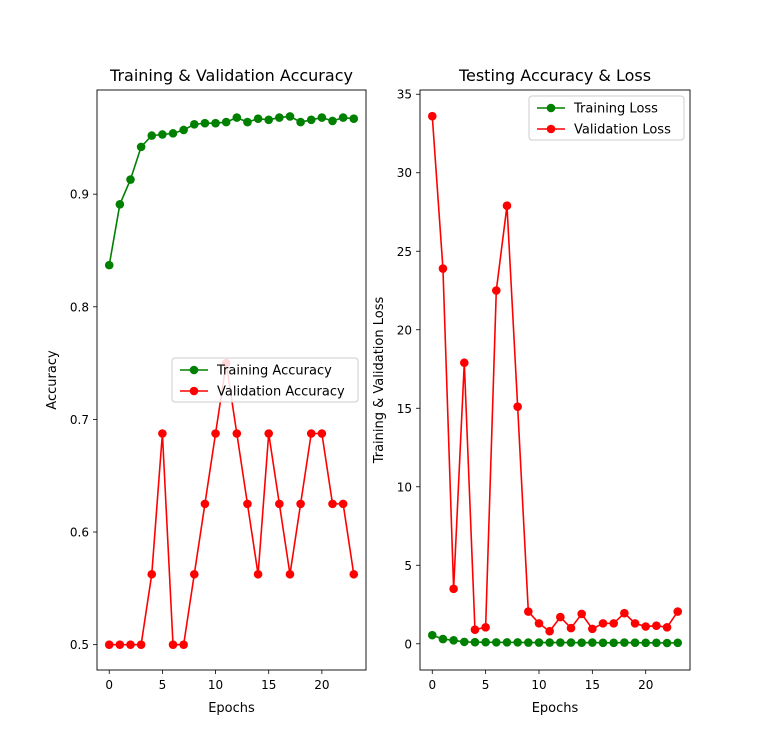 The height and width of the screenshot is (754, 766). I want to click on y-tick-label: 25, so click(404, 252).